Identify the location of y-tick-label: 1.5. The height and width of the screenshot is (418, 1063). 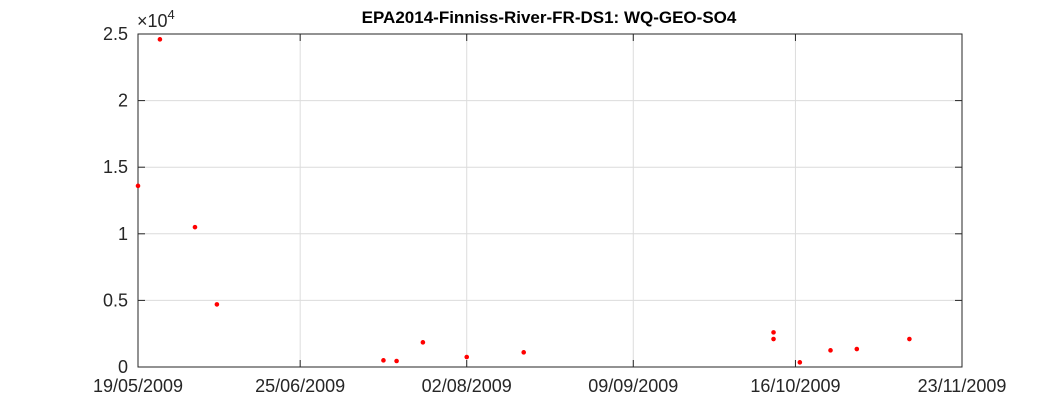
(115, 167).